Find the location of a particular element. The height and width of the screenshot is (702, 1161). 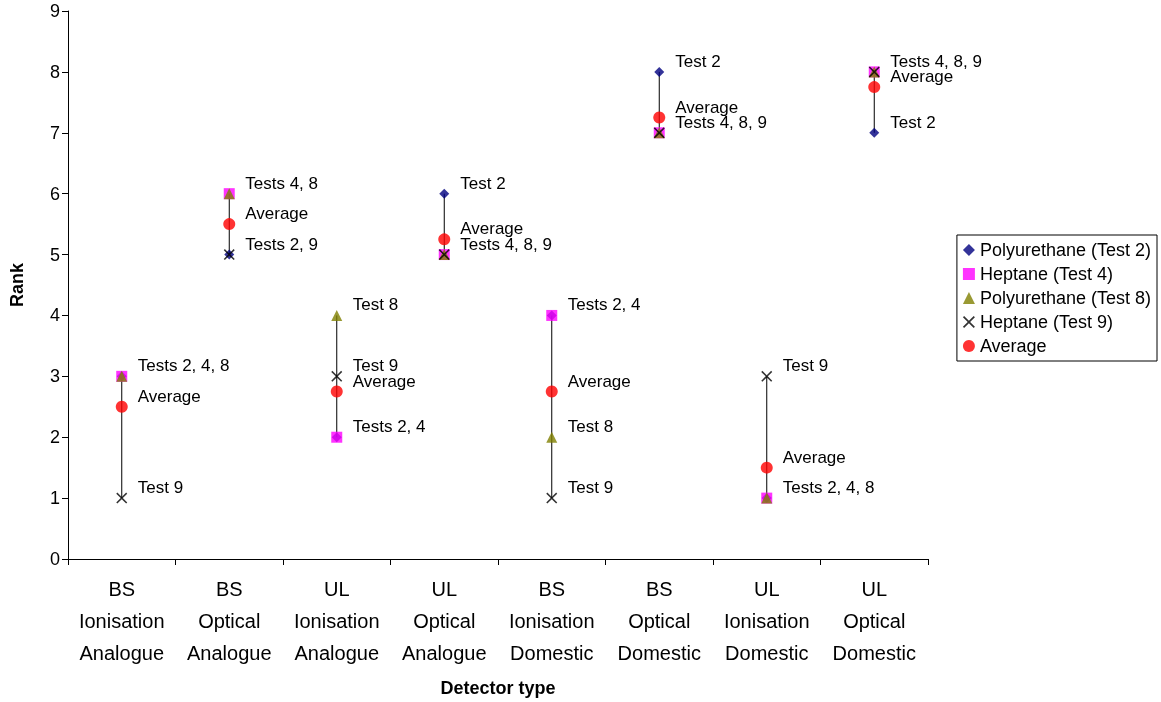

legend-label: Heptane (Test 9) is located at coordinates (1046, 322).